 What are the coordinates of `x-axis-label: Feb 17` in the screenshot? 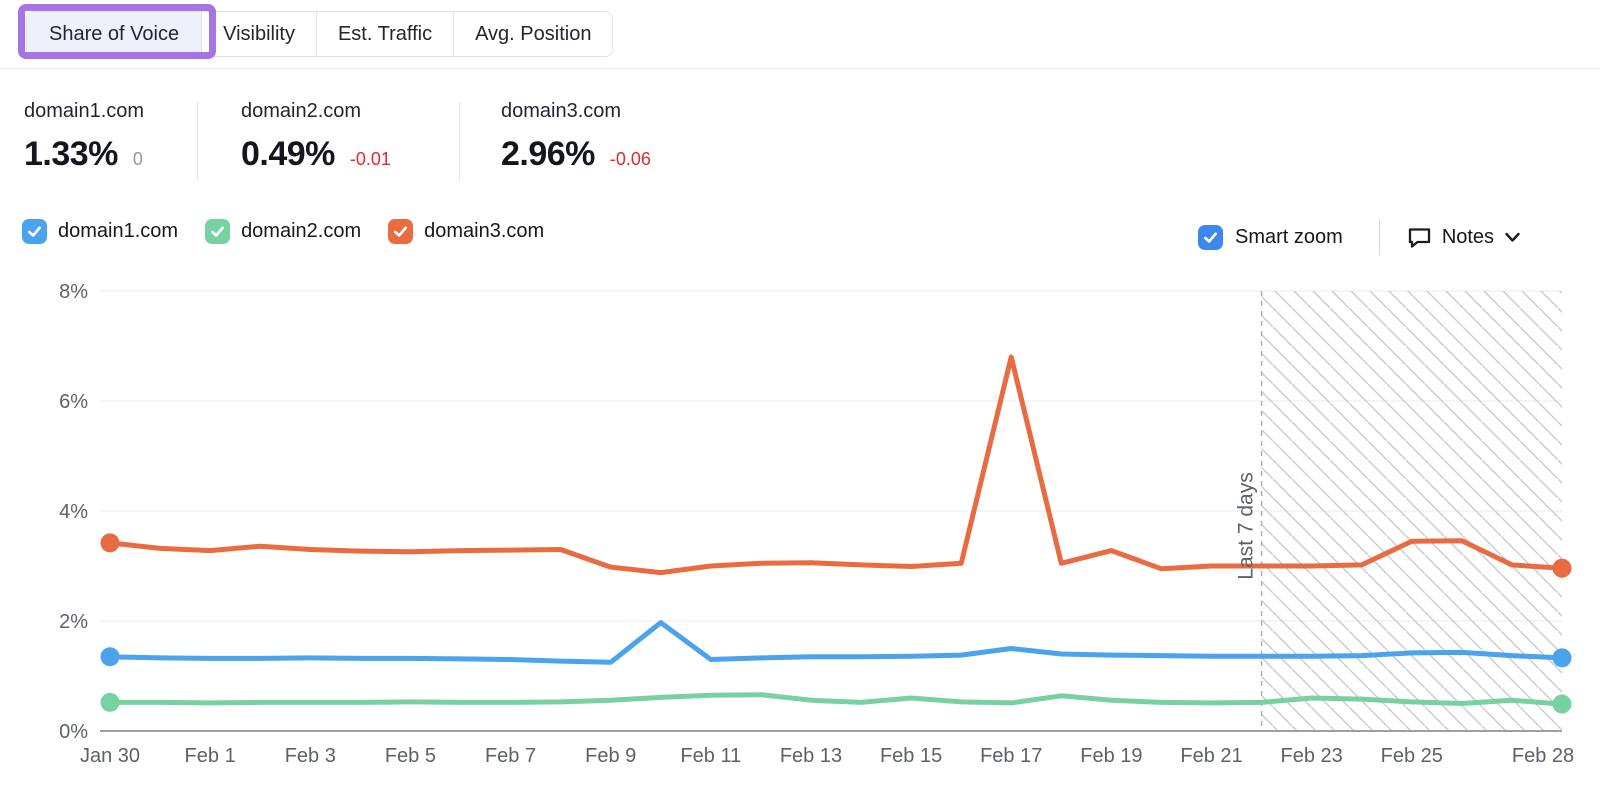 It's located at (1011, 756).